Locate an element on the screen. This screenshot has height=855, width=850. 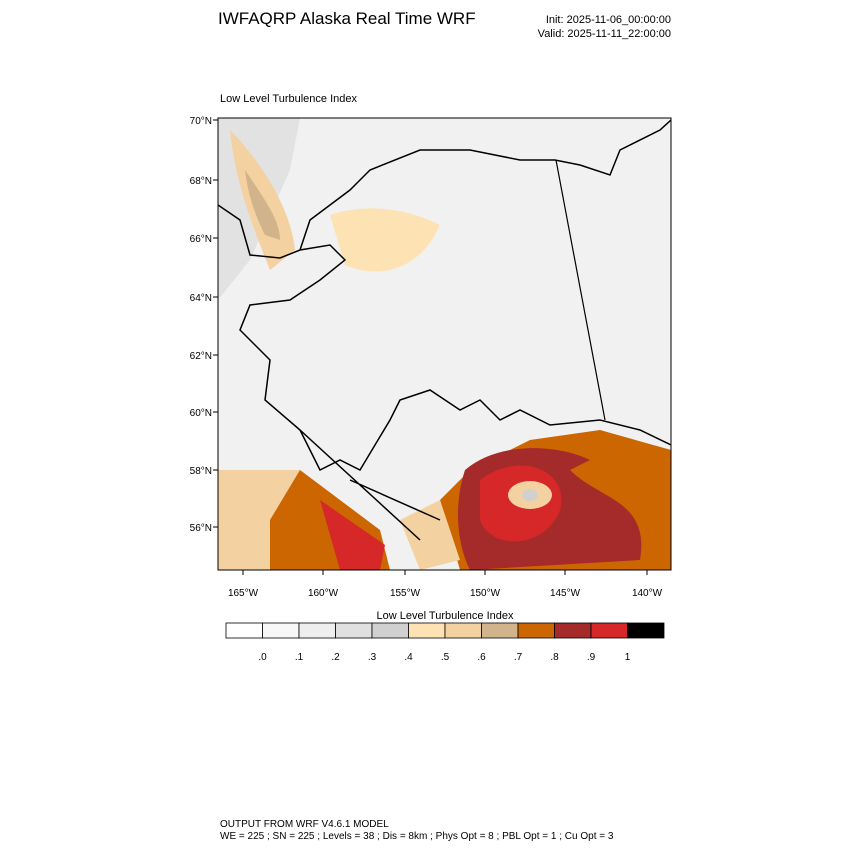
border is located at coordinates (580, 290).